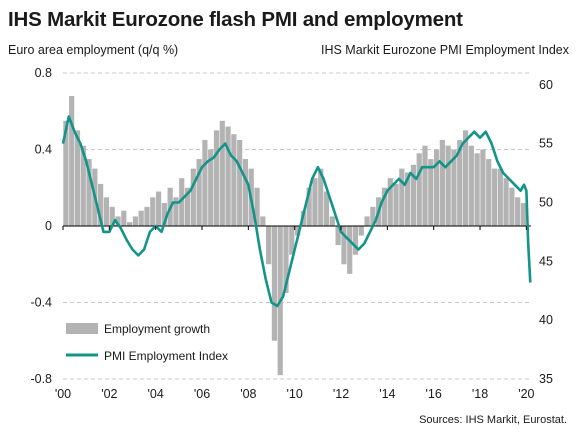 The height and width of the screenshot is (441, 579). Describe the element at coordinates (43, 150) in the screenshot. I see `left-tick-label: 0.4` at that location.